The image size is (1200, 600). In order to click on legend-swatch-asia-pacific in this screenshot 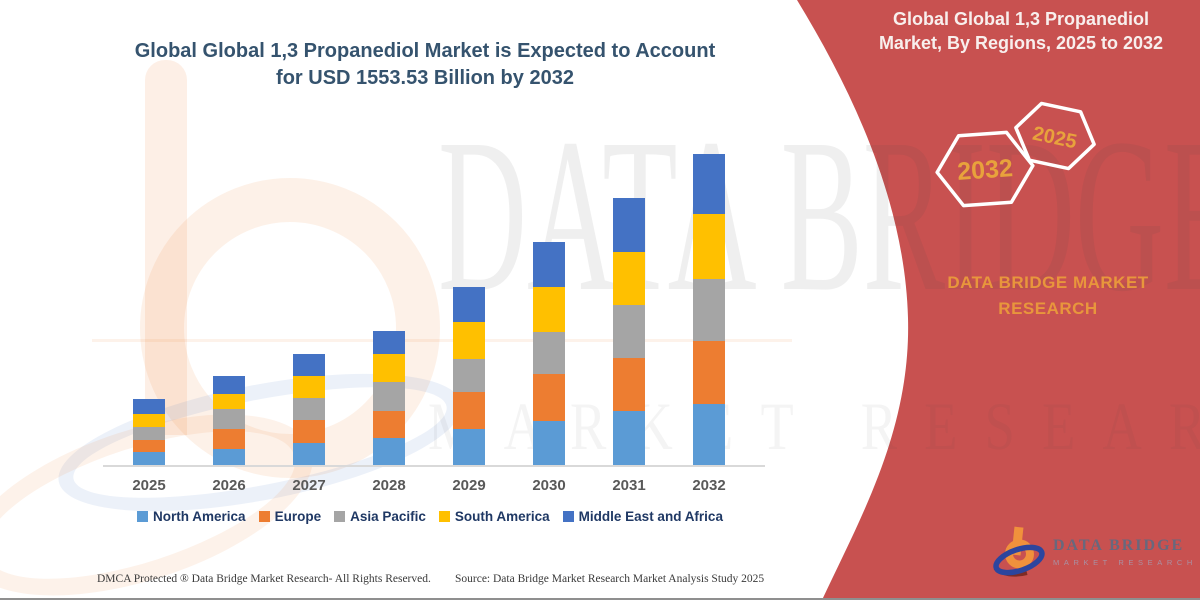, I will do `click(340, 516)`.